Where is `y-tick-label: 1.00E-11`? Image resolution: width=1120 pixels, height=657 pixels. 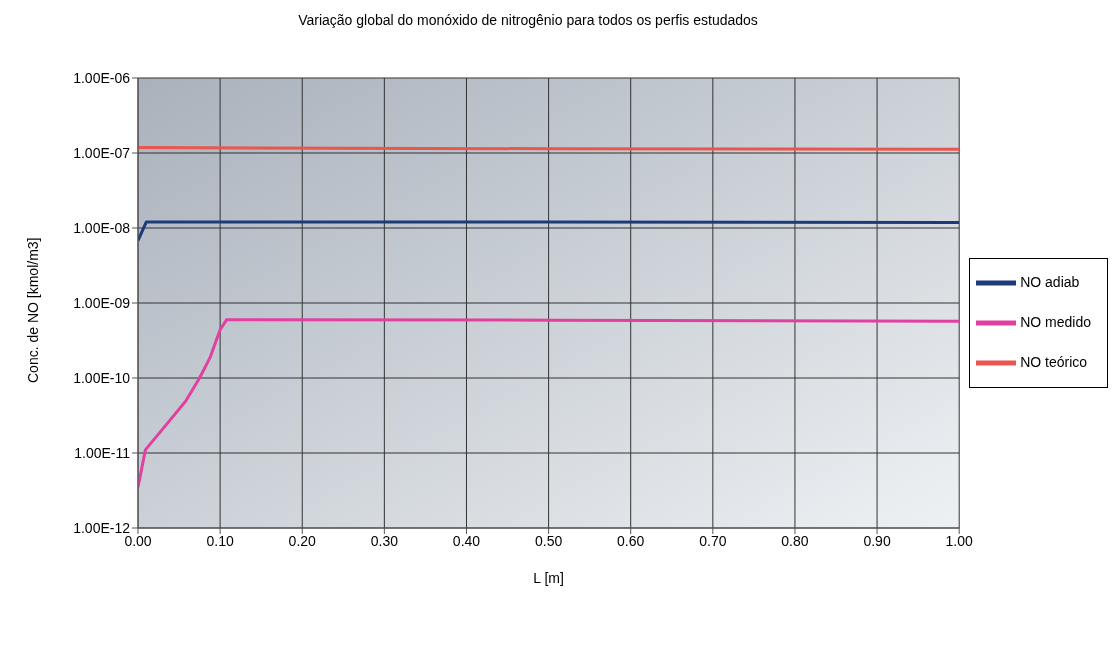 y-tick-label: 1.00E-11 is located at coordinates (102, 452).